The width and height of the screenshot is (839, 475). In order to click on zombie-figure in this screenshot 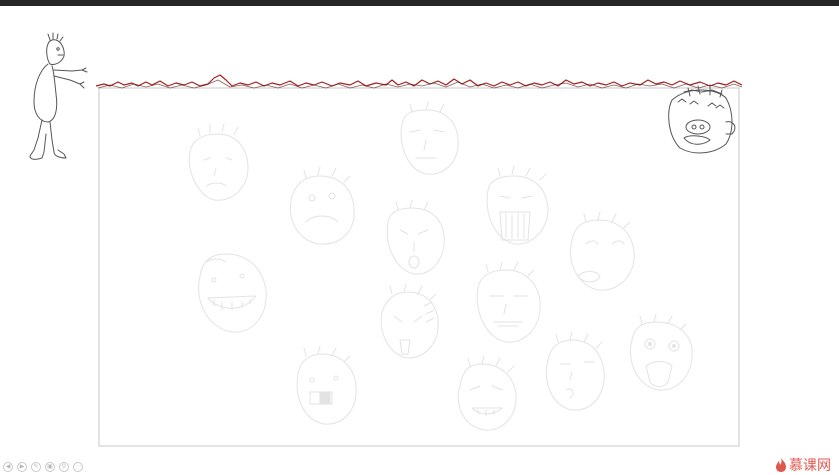, I will do `click(58, 96)`.